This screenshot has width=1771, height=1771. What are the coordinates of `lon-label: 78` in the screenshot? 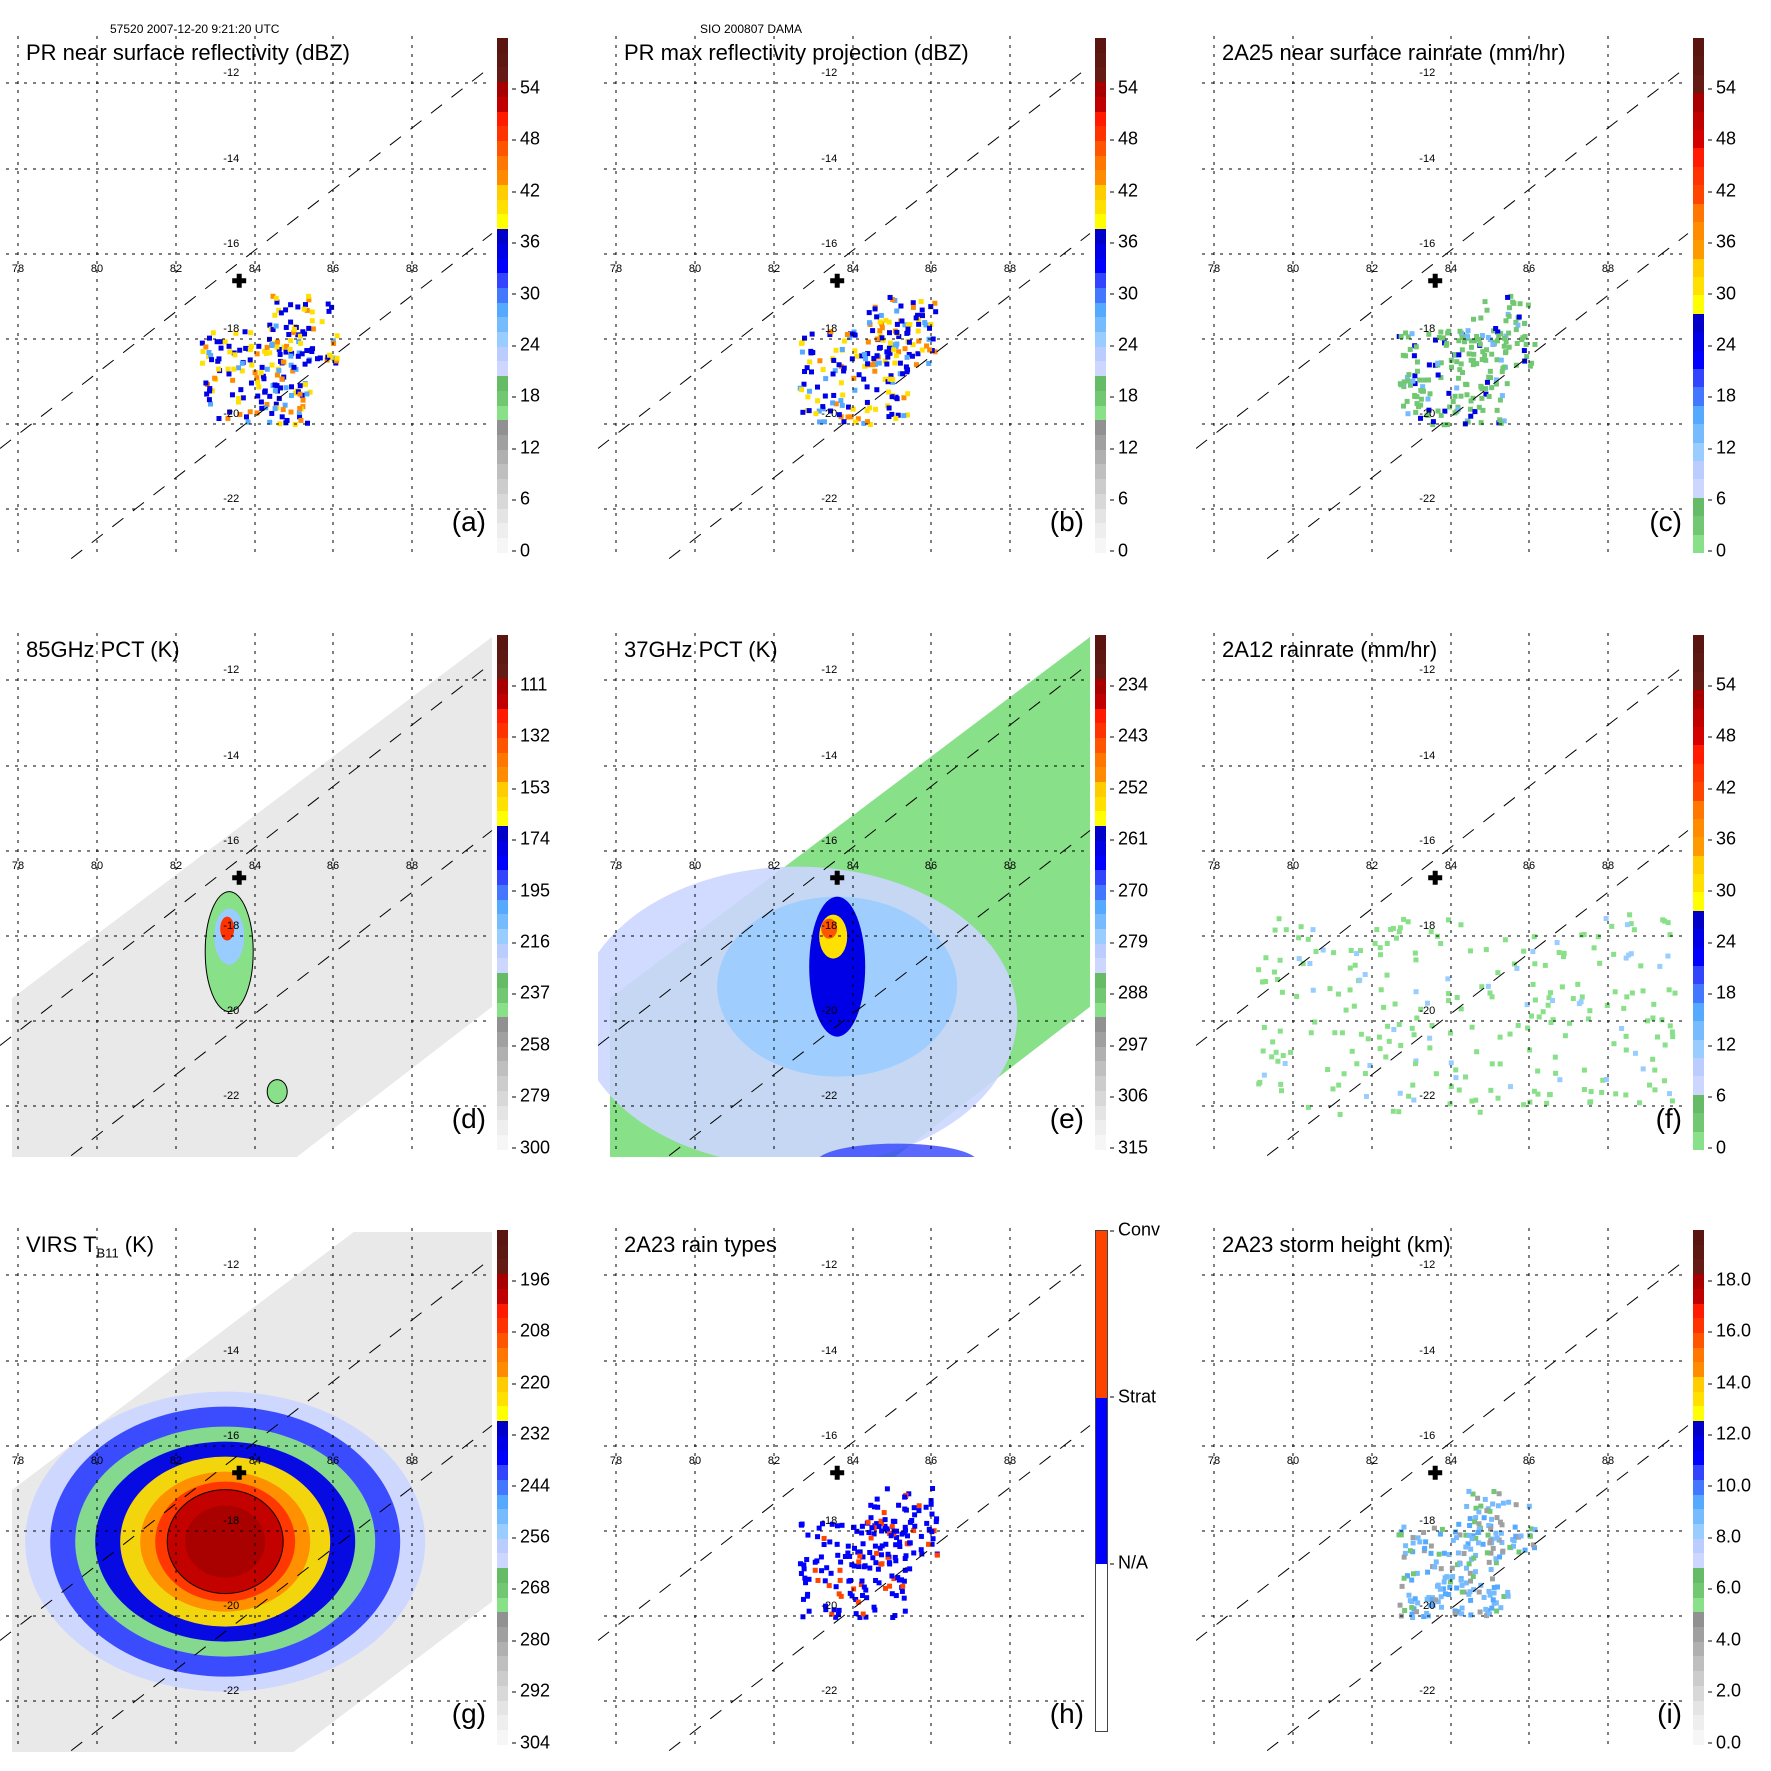 It's located at (1214, 269).